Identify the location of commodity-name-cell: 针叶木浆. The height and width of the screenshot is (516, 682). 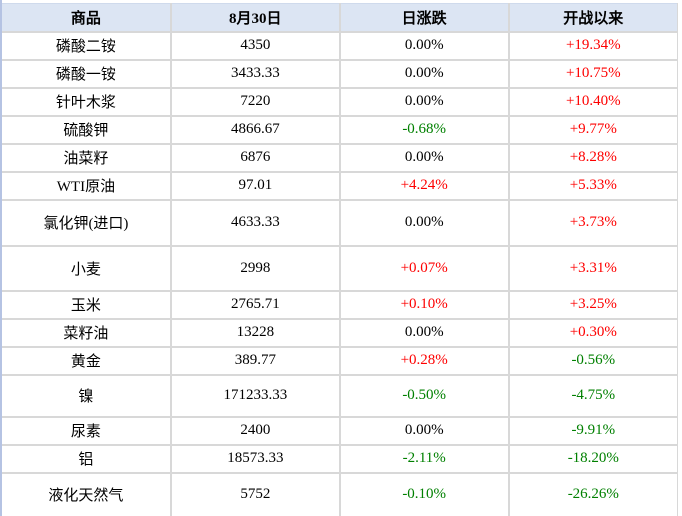
(87, 101).